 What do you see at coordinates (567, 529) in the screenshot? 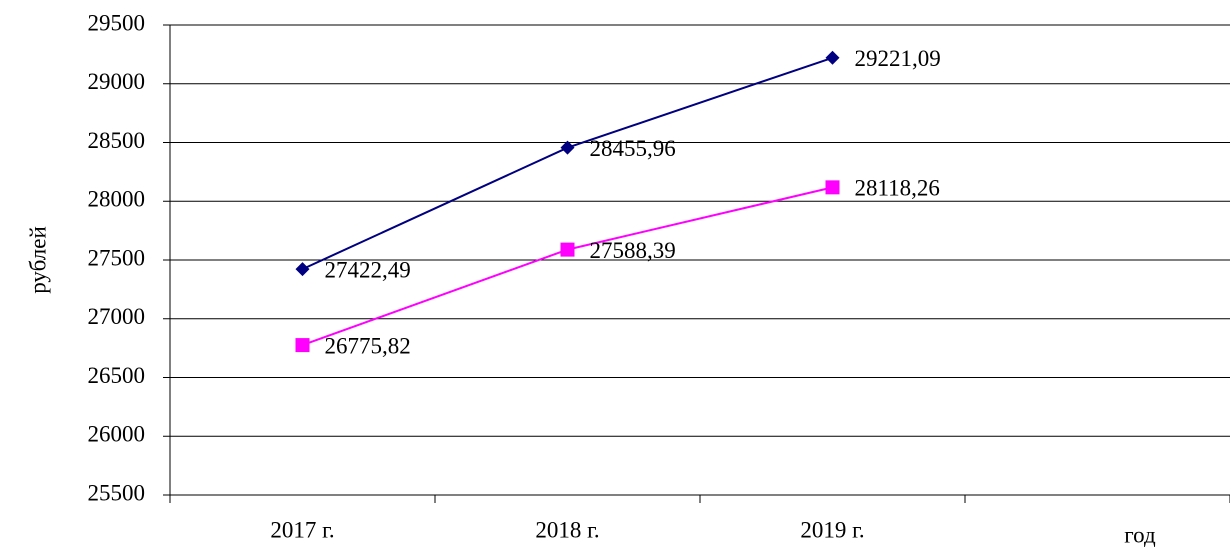
I see `x-tick-label: 2018 г.` at bounding box center [567, 529].